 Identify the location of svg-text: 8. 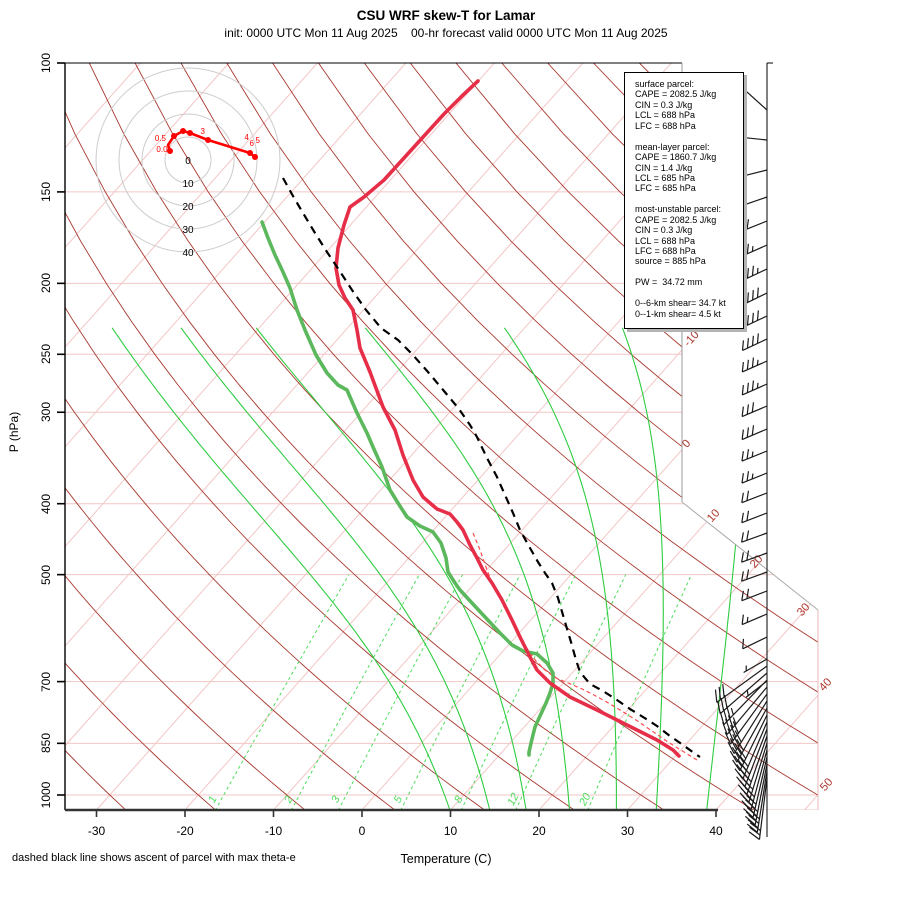
(459, 799).